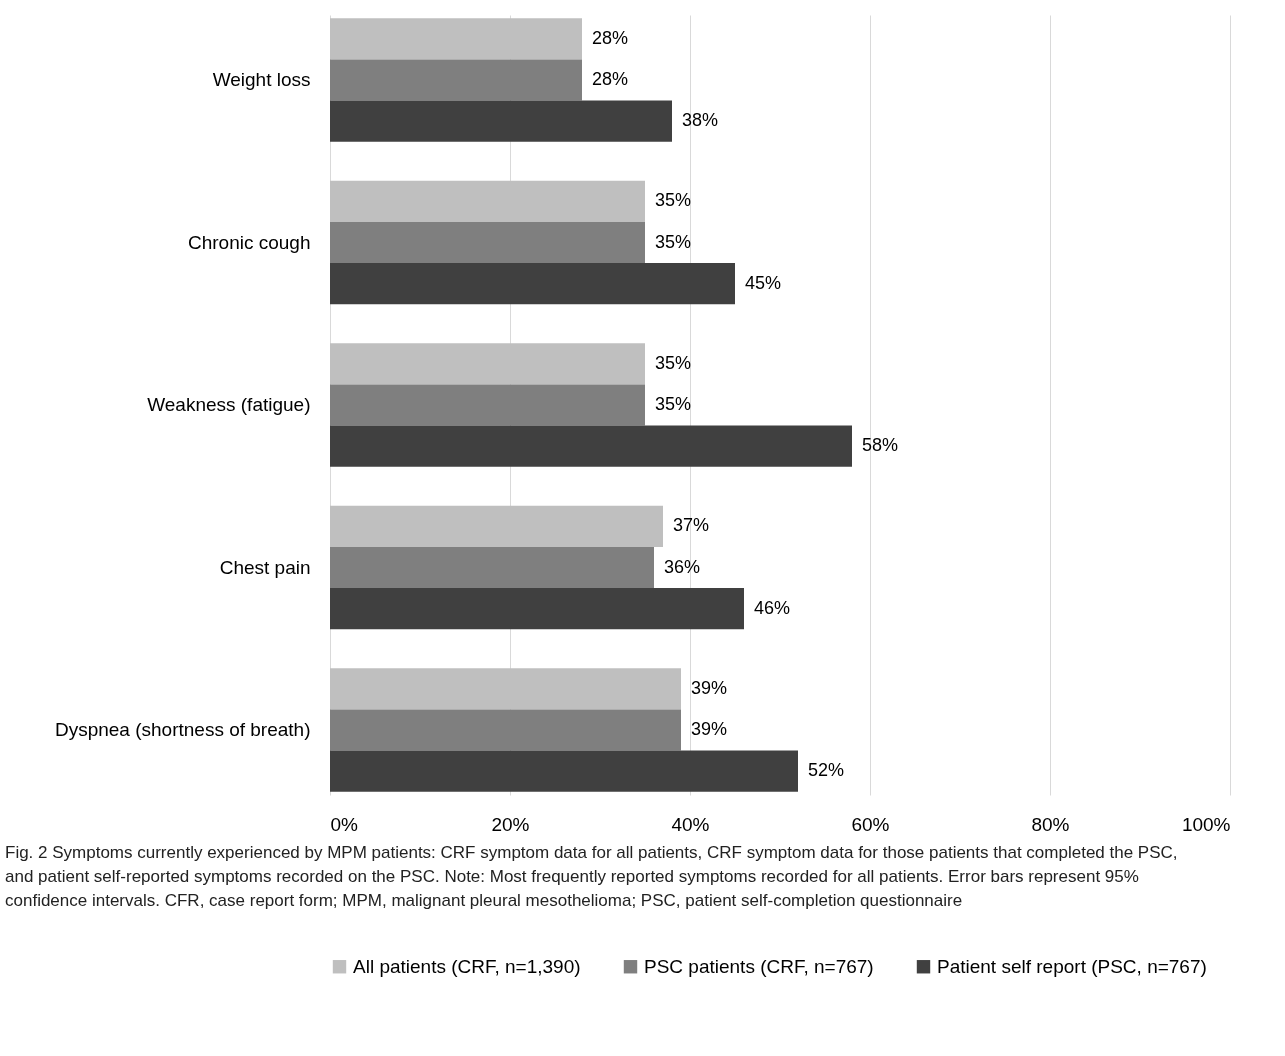 The image size is (1285, 1056). What do you see at coordinates (182, 729) in the screenshot?
I see `y-tick-label: Dyspnea (shortness of breath)` at bounding box center [182, 729].